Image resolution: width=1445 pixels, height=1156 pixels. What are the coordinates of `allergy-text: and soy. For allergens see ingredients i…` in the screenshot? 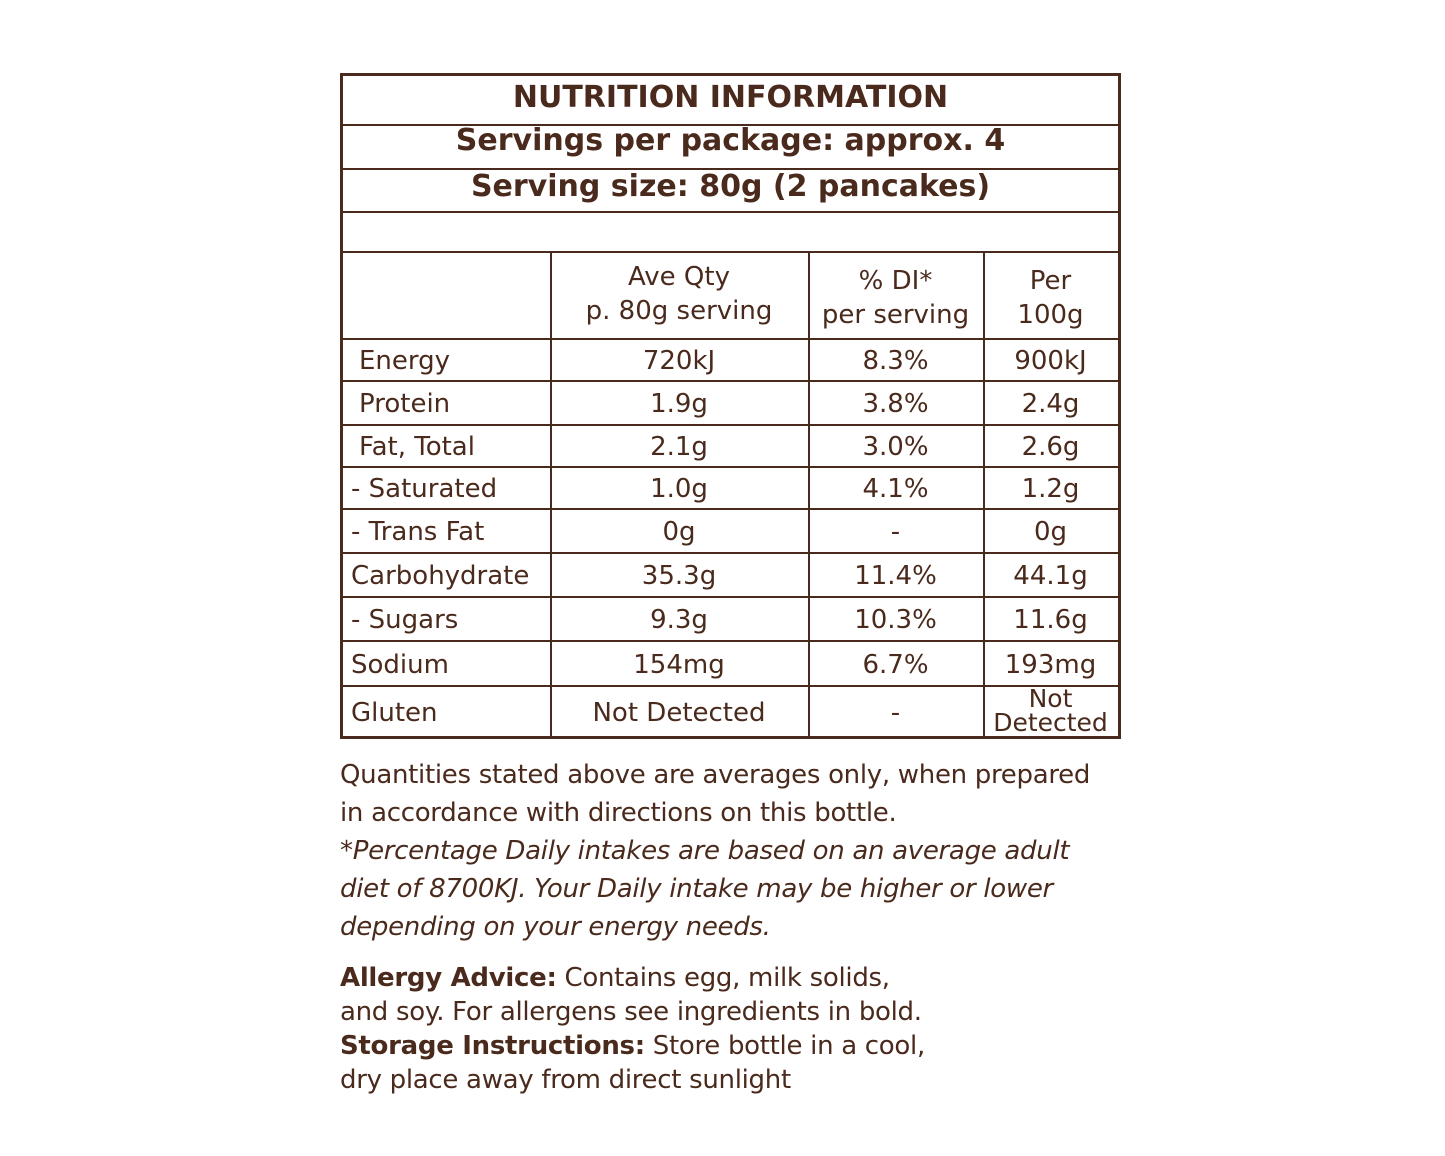 It's located at (631, 1012).